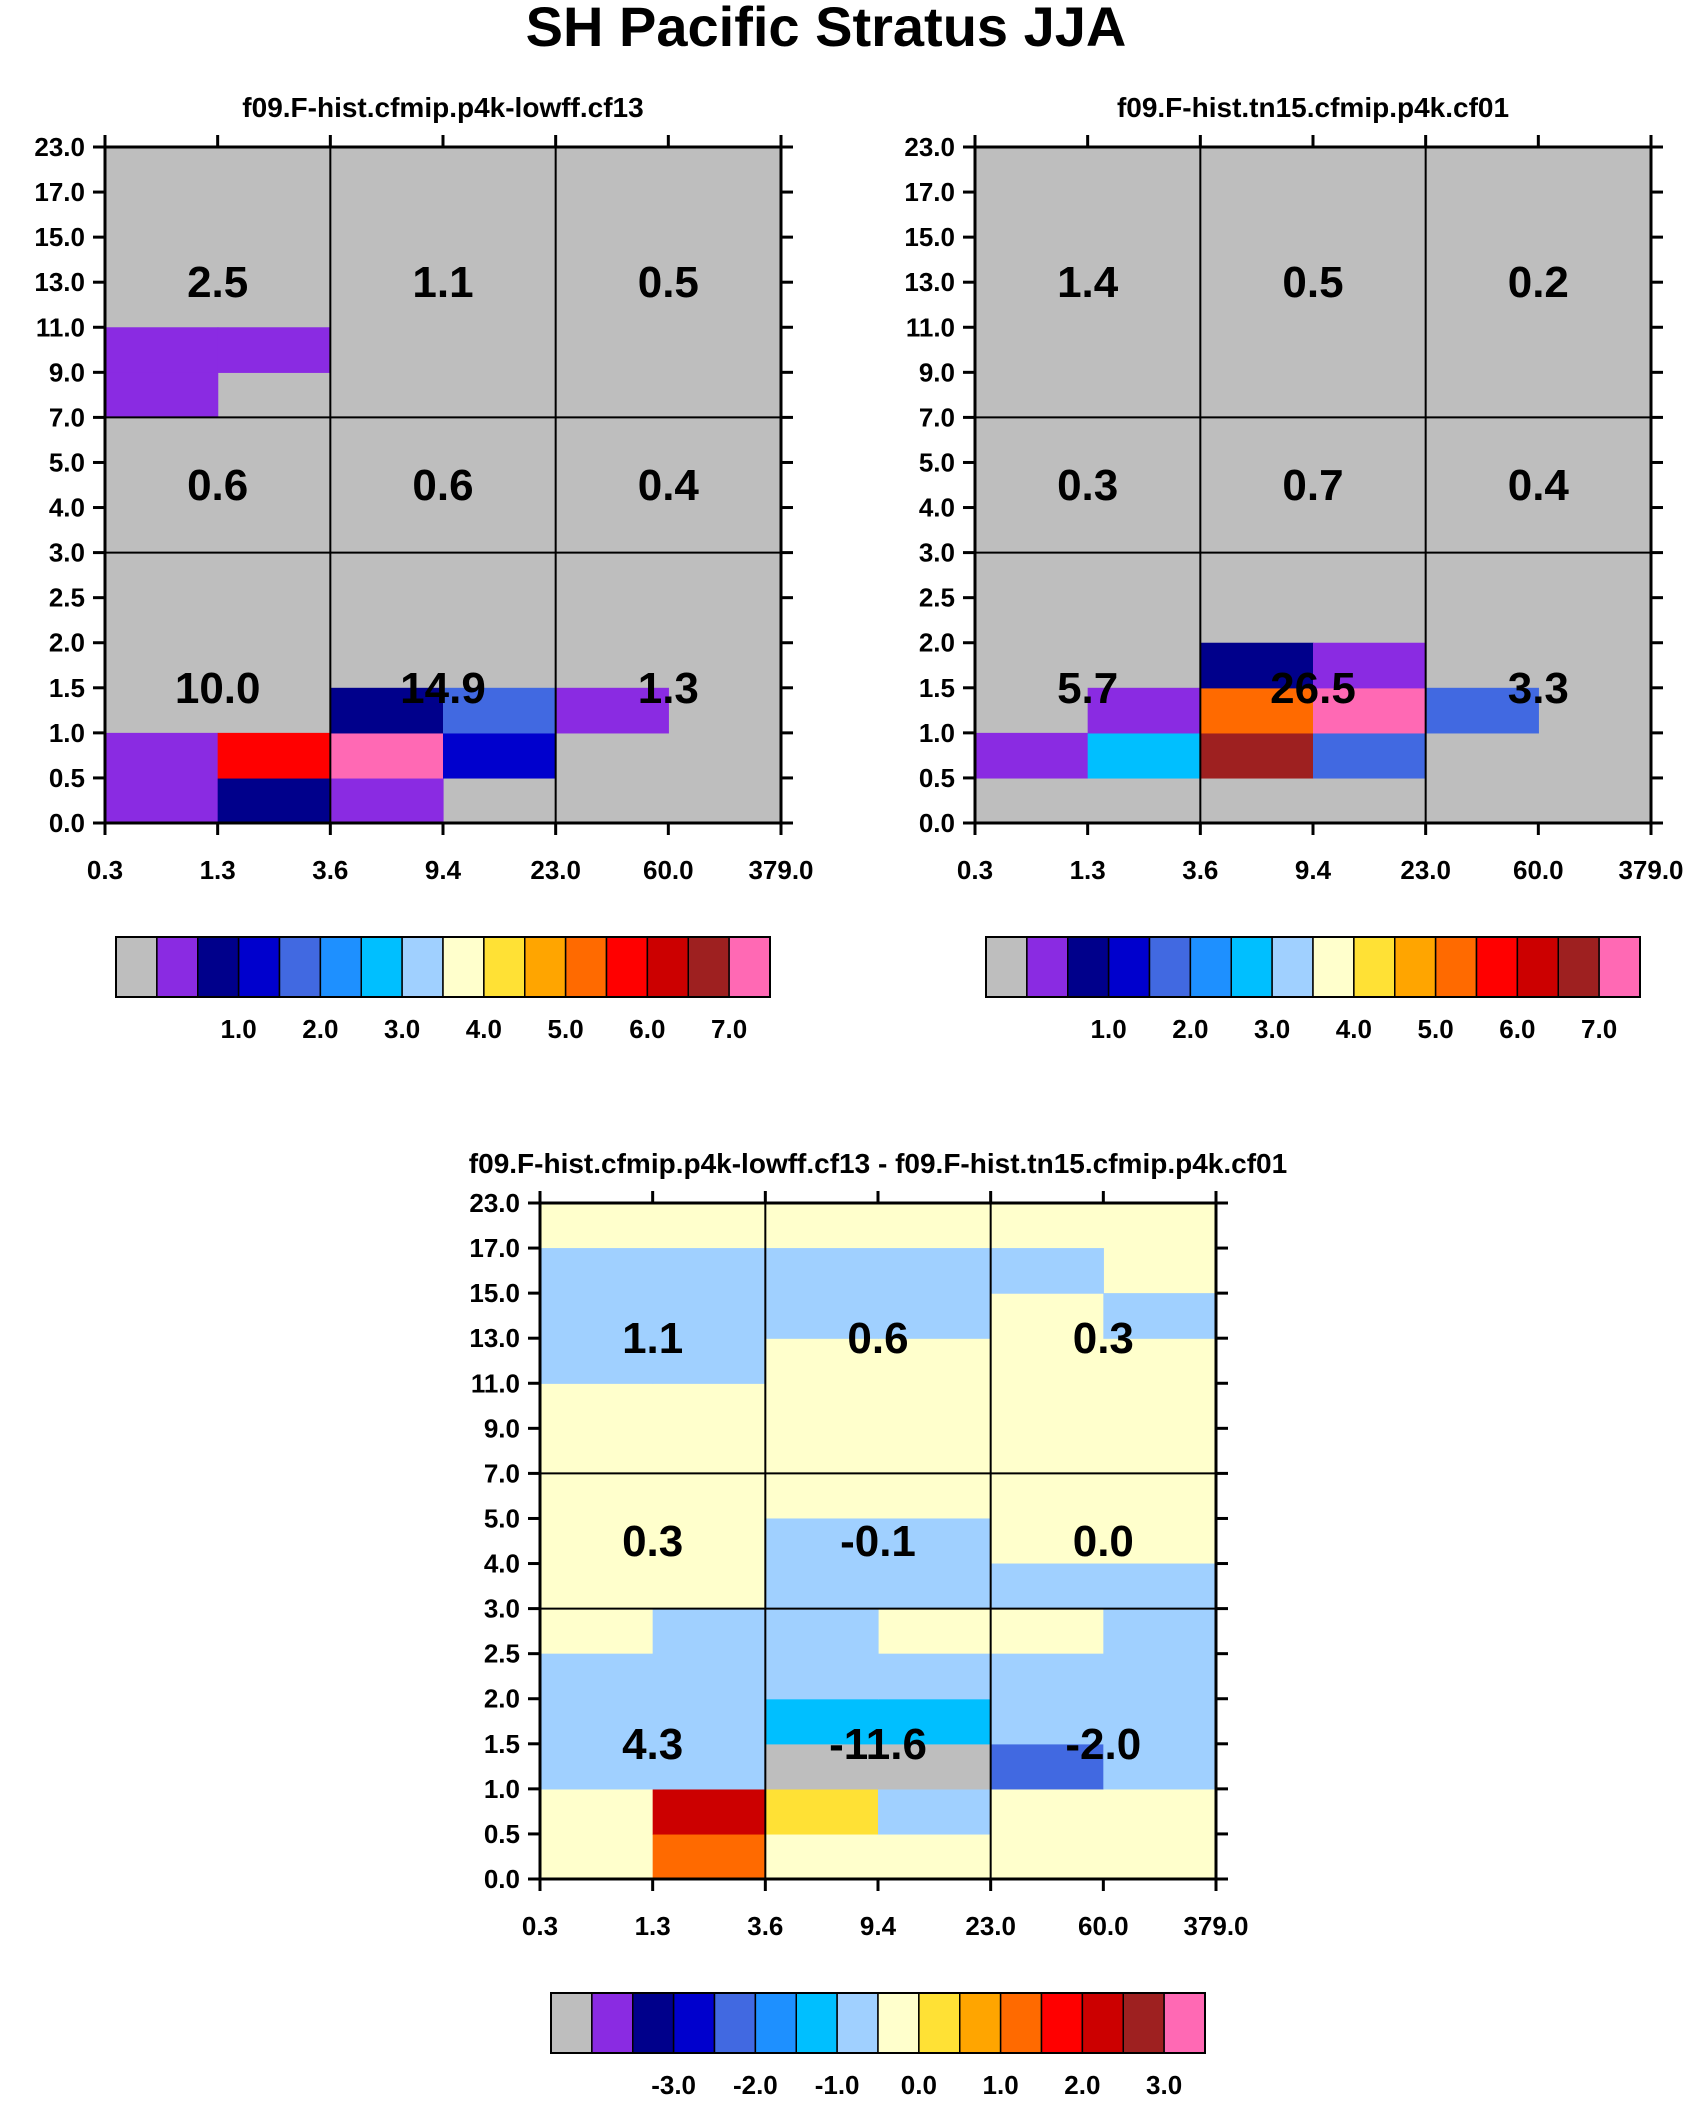 This screenshot has height=2103, width=1696. I want to click on y-tick-label: 17.0, so click(59, 192).